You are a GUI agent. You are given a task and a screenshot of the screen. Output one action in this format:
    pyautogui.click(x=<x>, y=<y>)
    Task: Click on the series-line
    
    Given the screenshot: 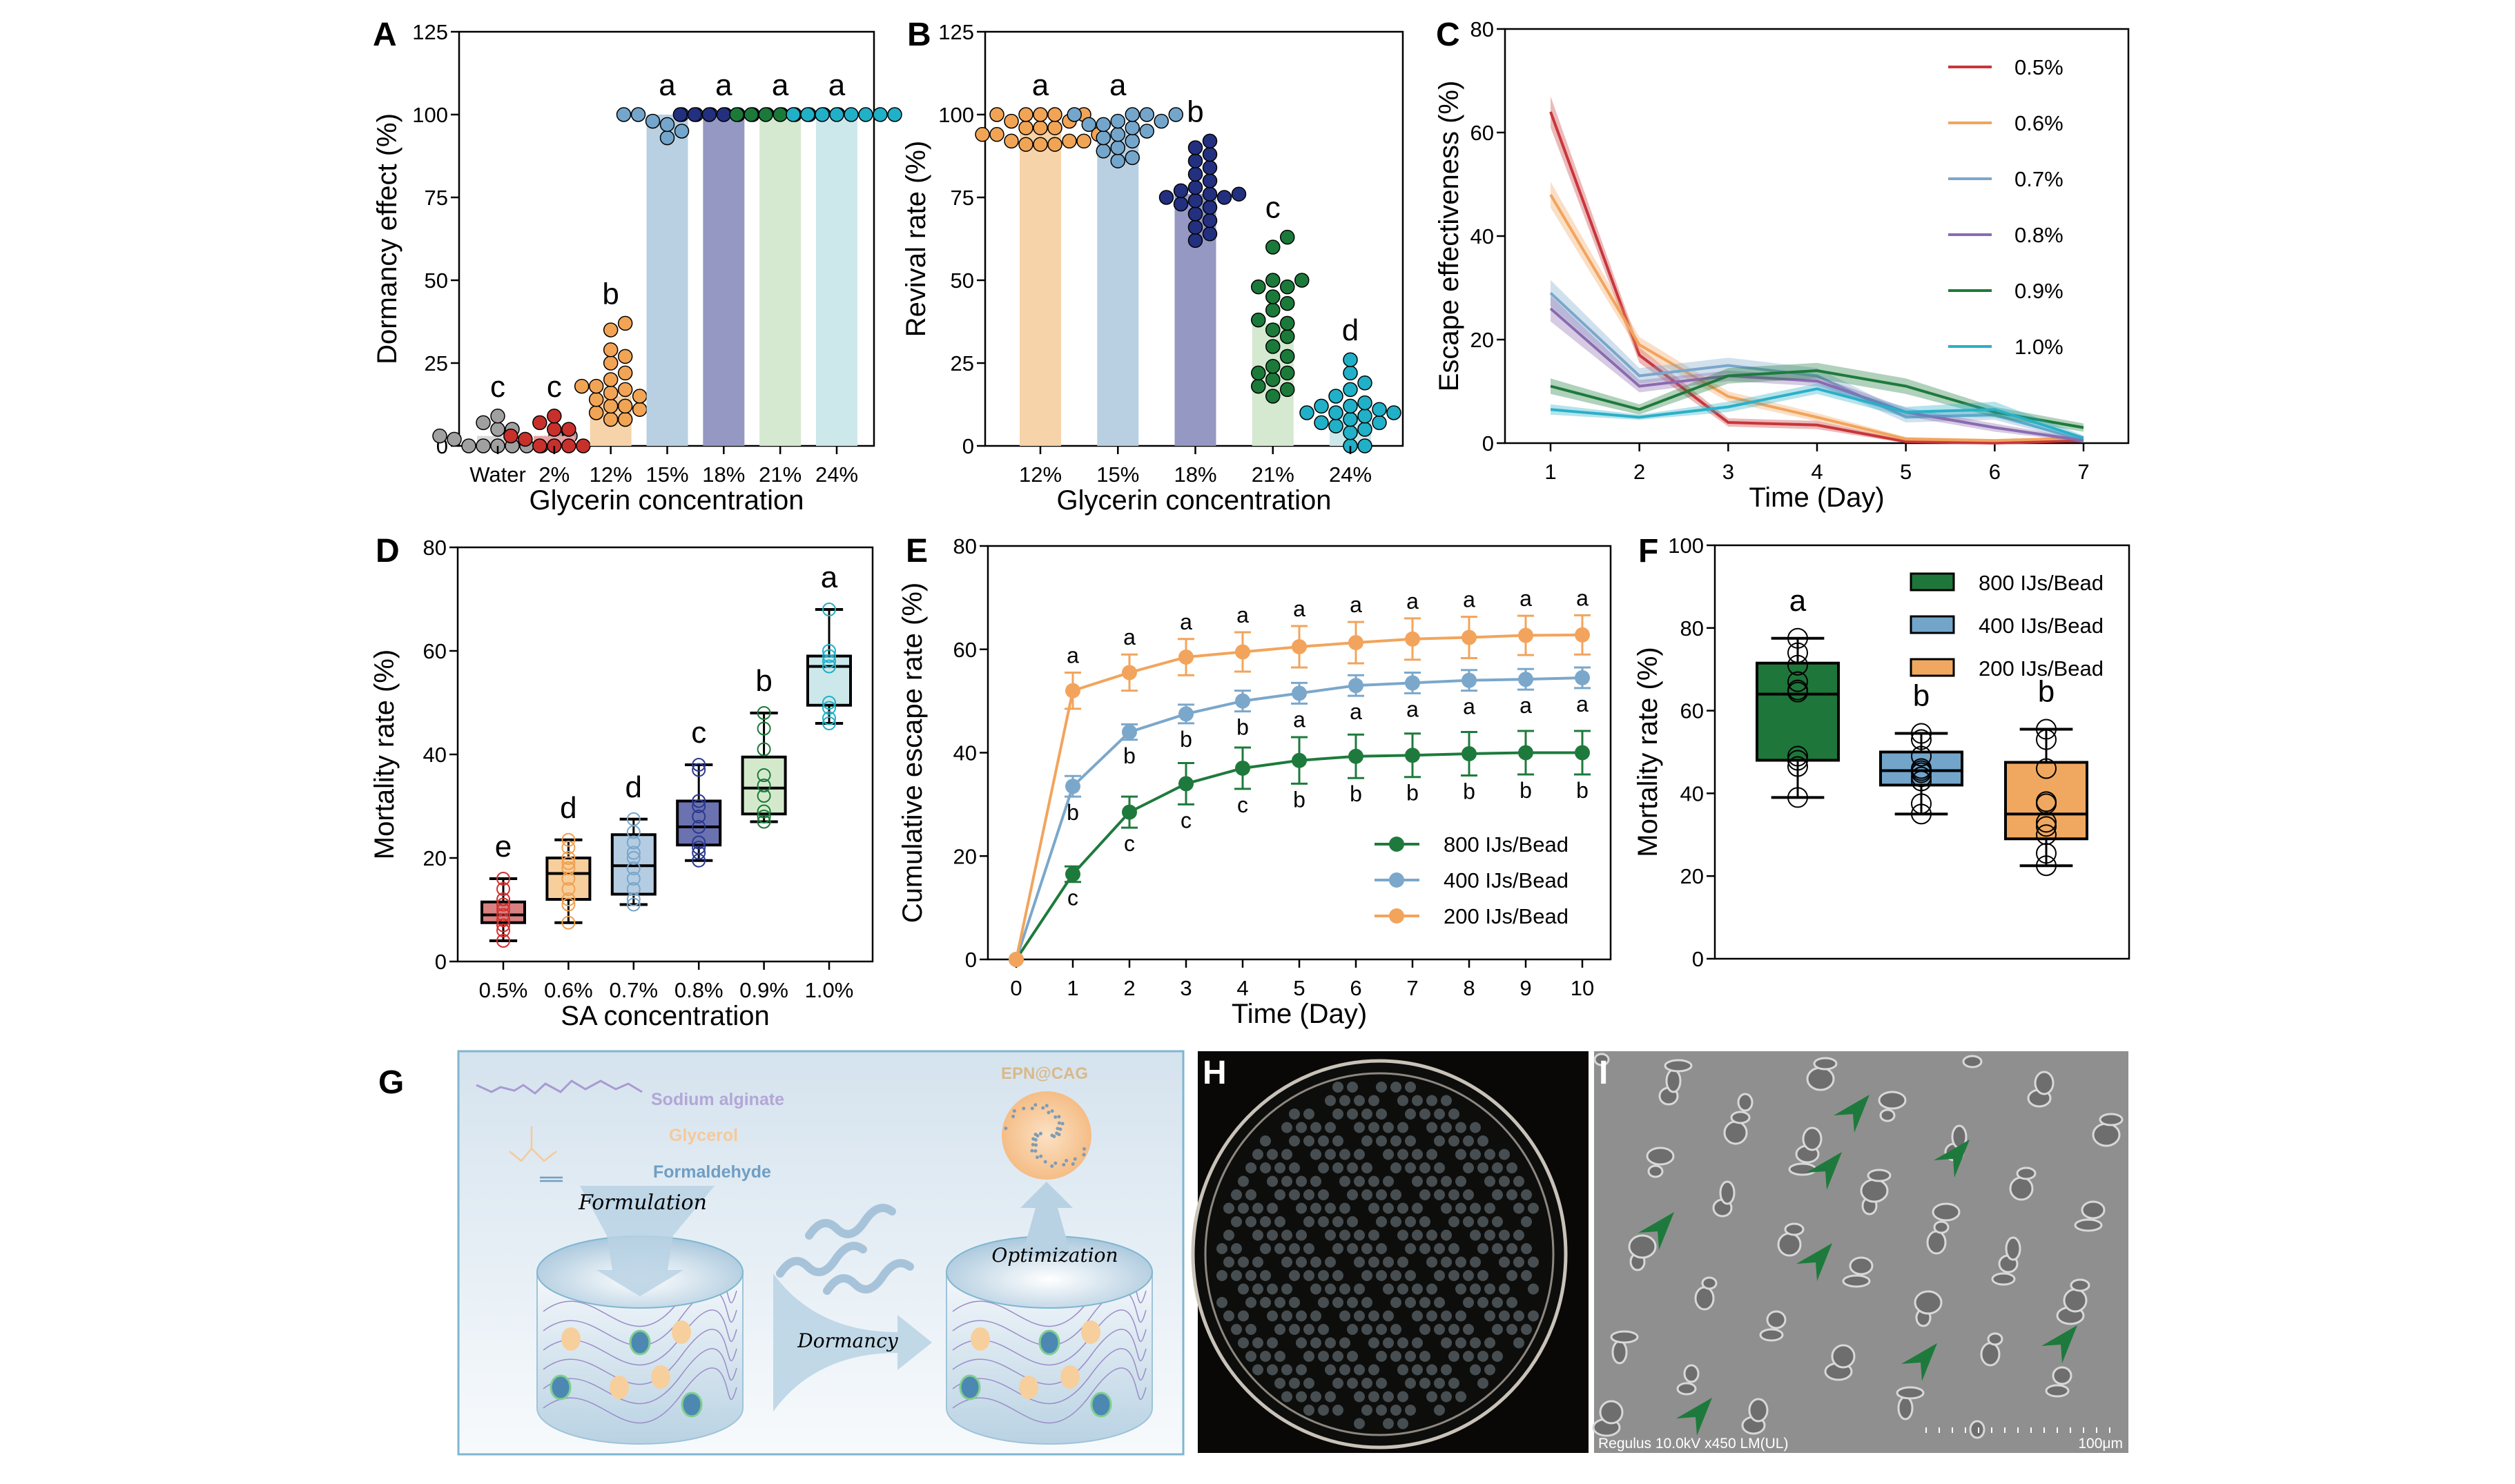 What is the action you would take?
    pyautogui.click(x=1817, y=399)
    